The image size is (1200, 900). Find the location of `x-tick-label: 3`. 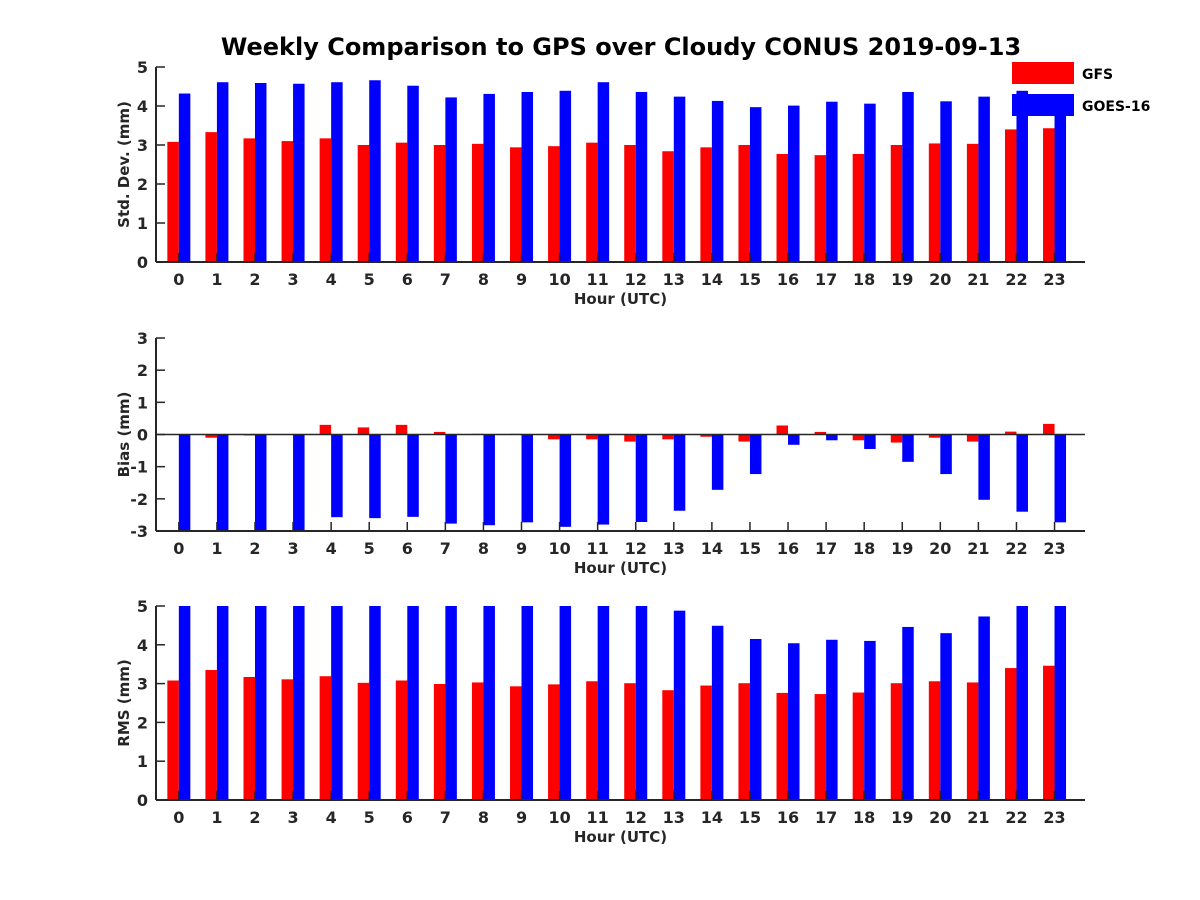

x-tick-label: 3 is located at coordinates (292, 548).